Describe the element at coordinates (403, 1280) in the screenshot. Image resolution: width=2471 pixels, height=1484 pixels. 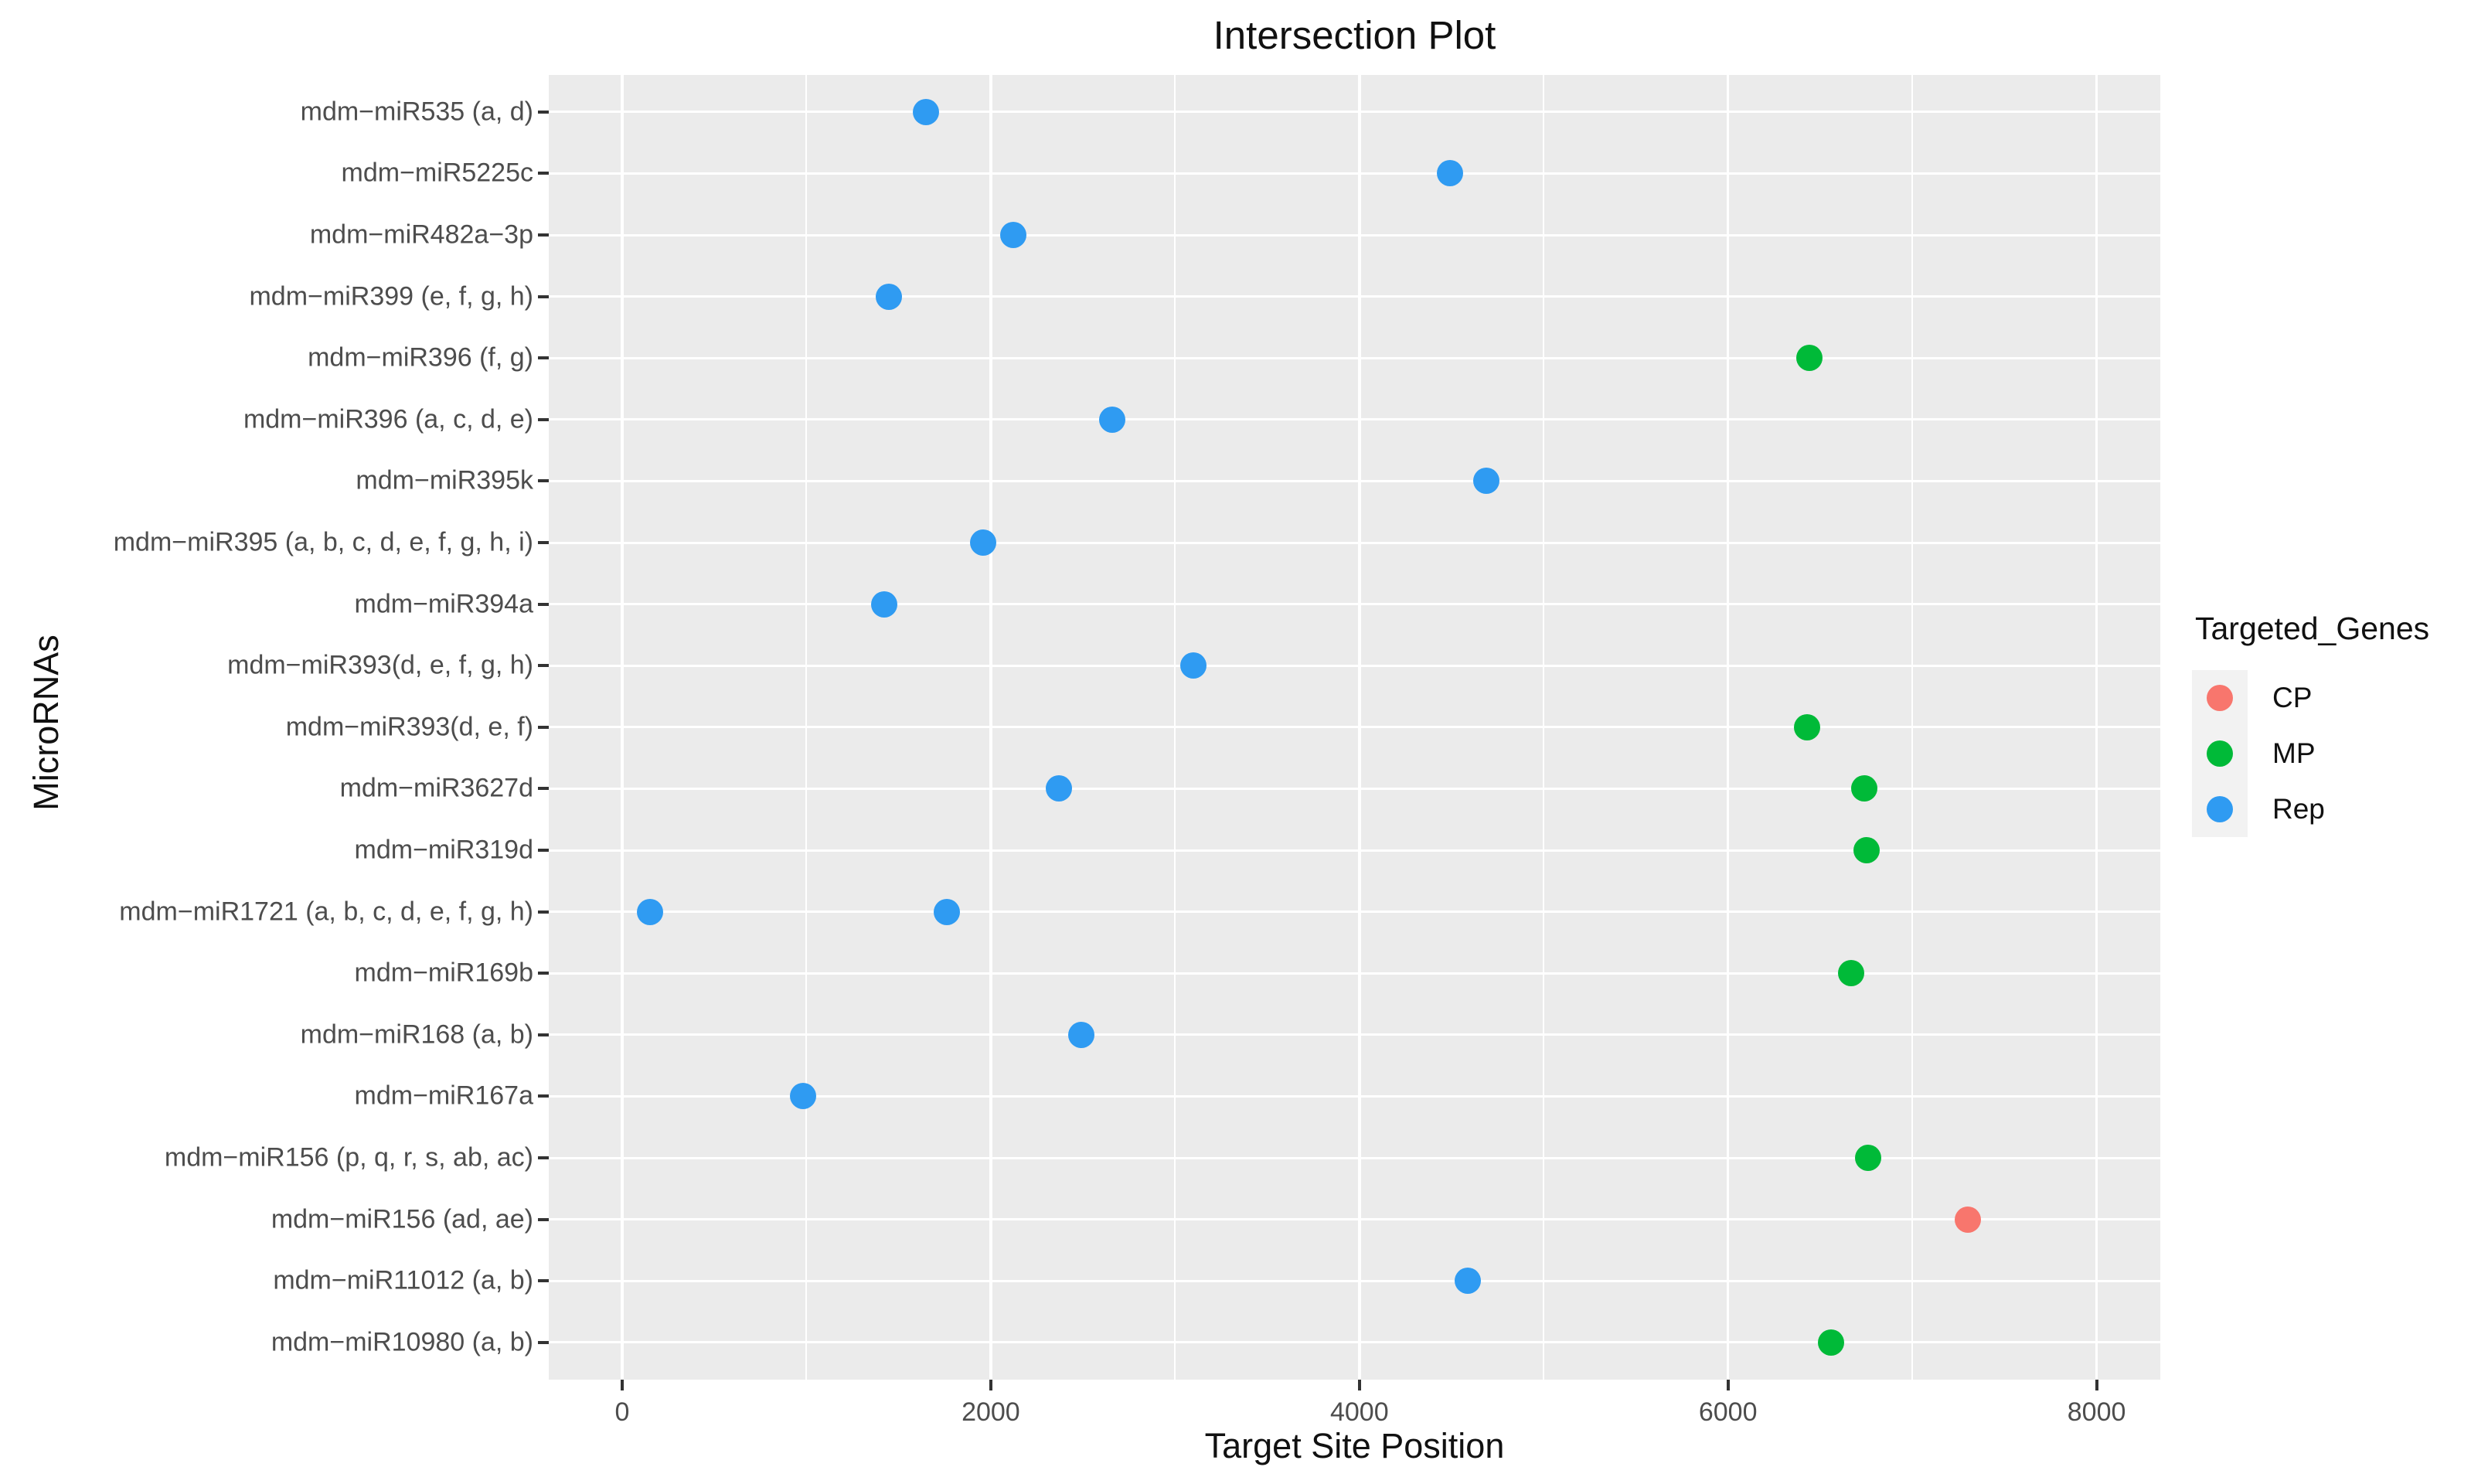
I see `y-axis-category-label: mdm−miR11012 (a, b)` at that location.